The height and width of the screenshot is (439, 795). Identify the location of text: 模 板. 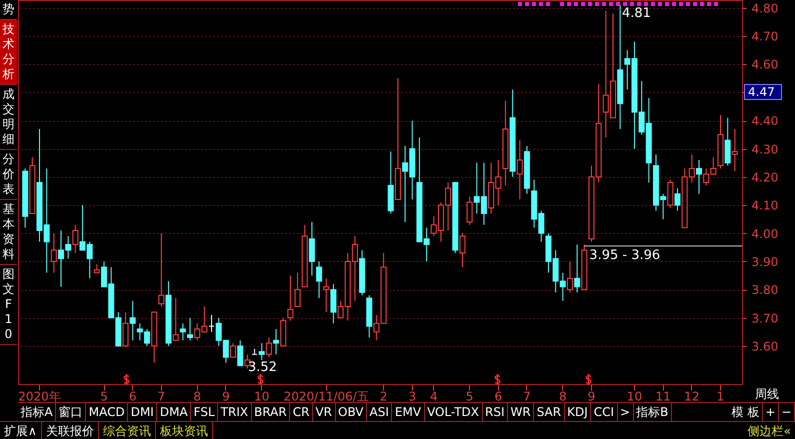
(746, 412).